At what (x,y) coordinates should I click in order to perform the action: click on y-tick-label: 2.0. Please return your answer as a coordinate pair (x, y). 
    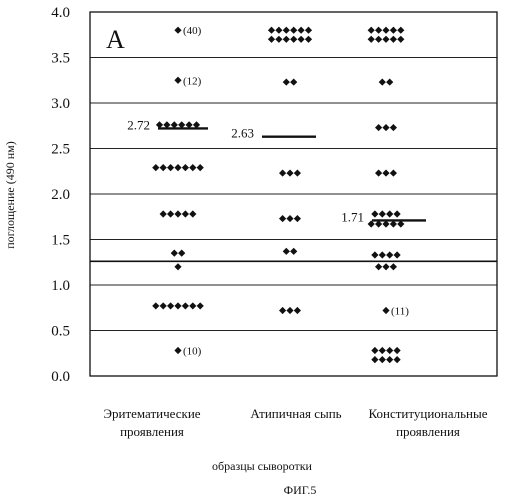
    Looking at the image, I should click on (60, 195).